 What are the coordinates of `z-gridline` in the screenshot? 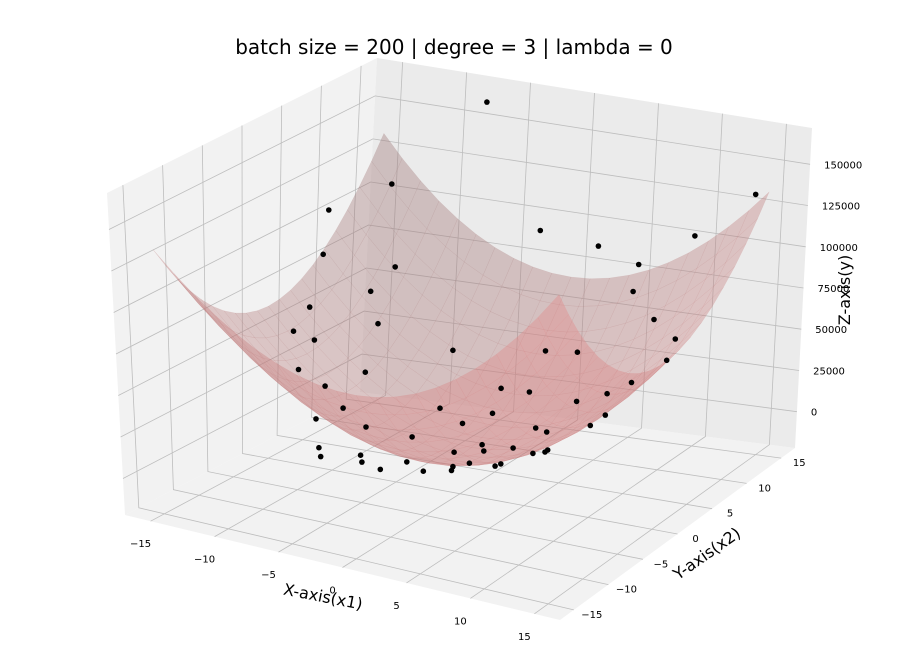 It's located at (459, 289).